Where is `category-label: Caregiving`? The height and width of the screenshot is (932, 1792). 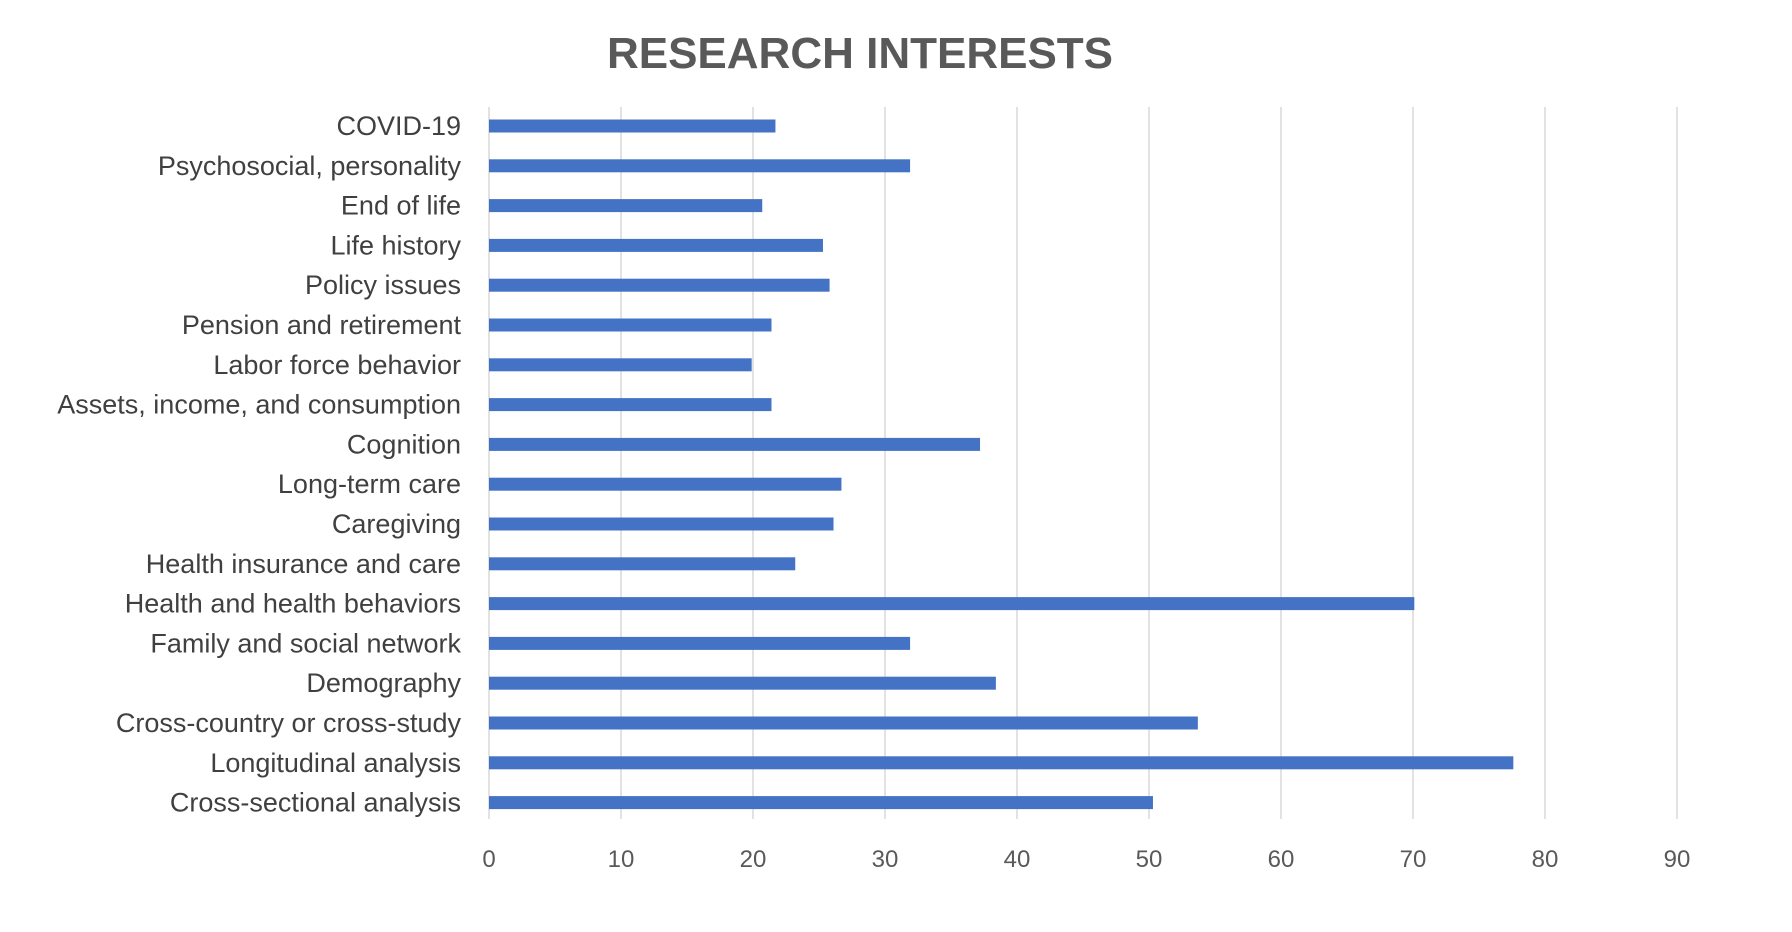
category-label: Caregiving is located at coordinates (396, 524).